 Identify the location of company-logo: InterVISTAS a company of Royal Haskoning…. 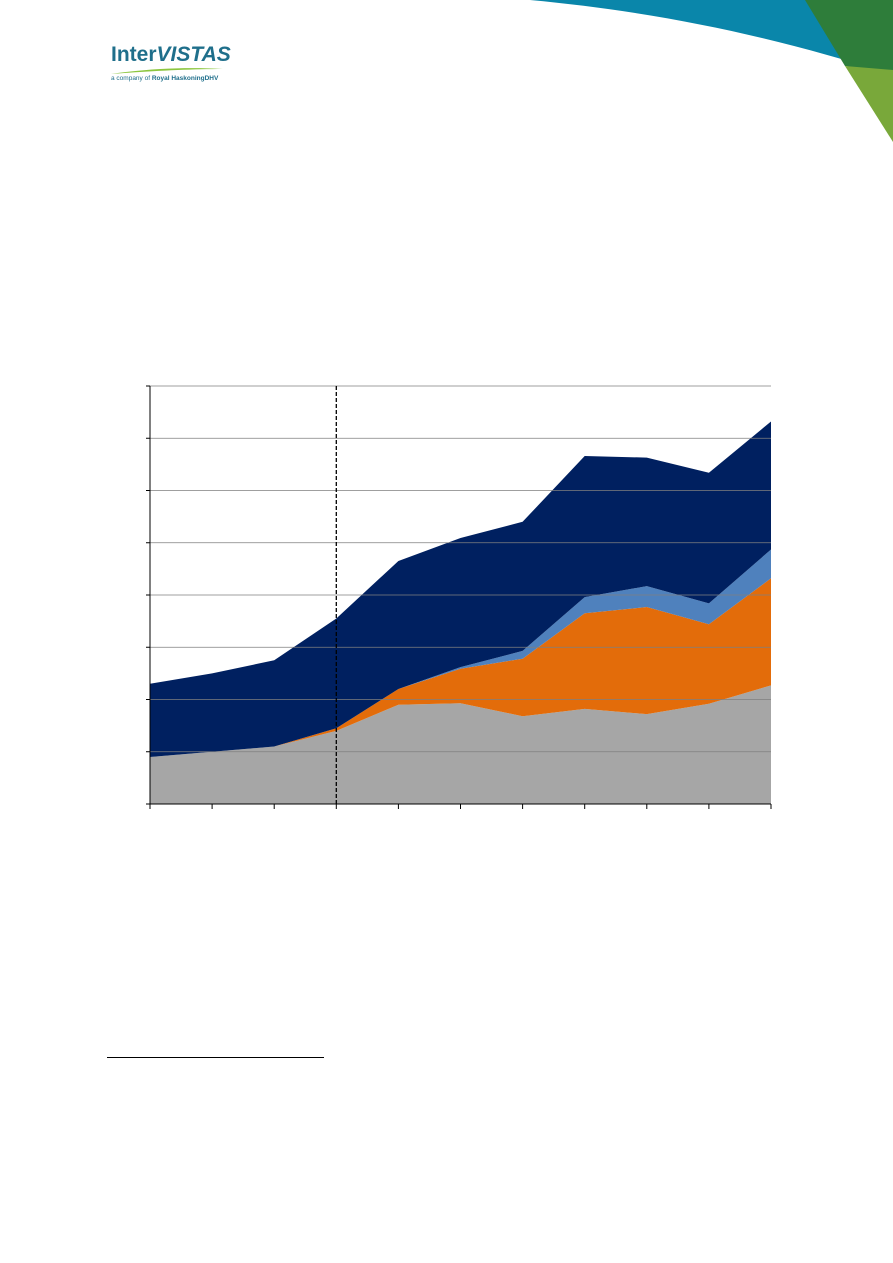
(176, 63).